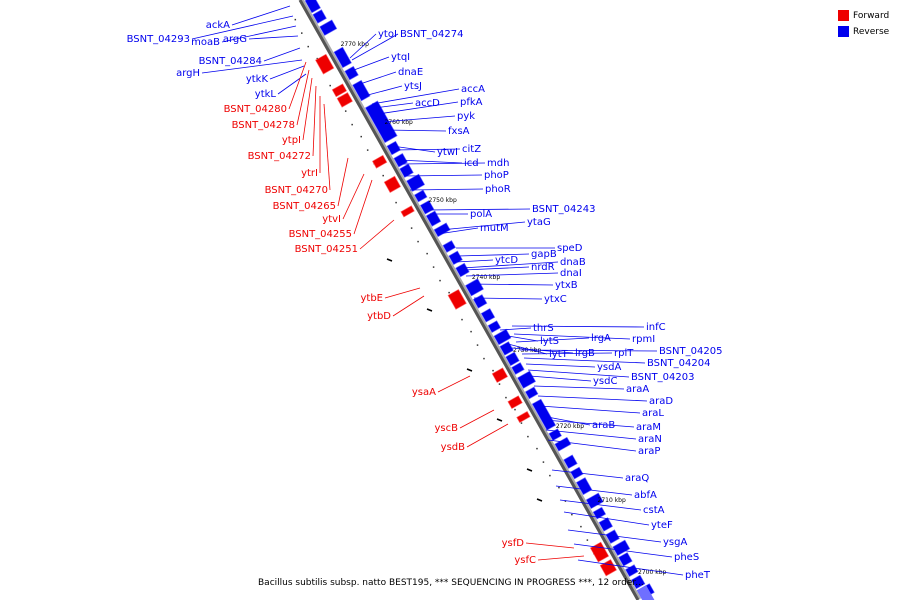 This screenshot has width=900, height=600. Describe the element at coordinates (605, 381) in the screenshot. I see `gene-label-reverse: ysdC` at that location.